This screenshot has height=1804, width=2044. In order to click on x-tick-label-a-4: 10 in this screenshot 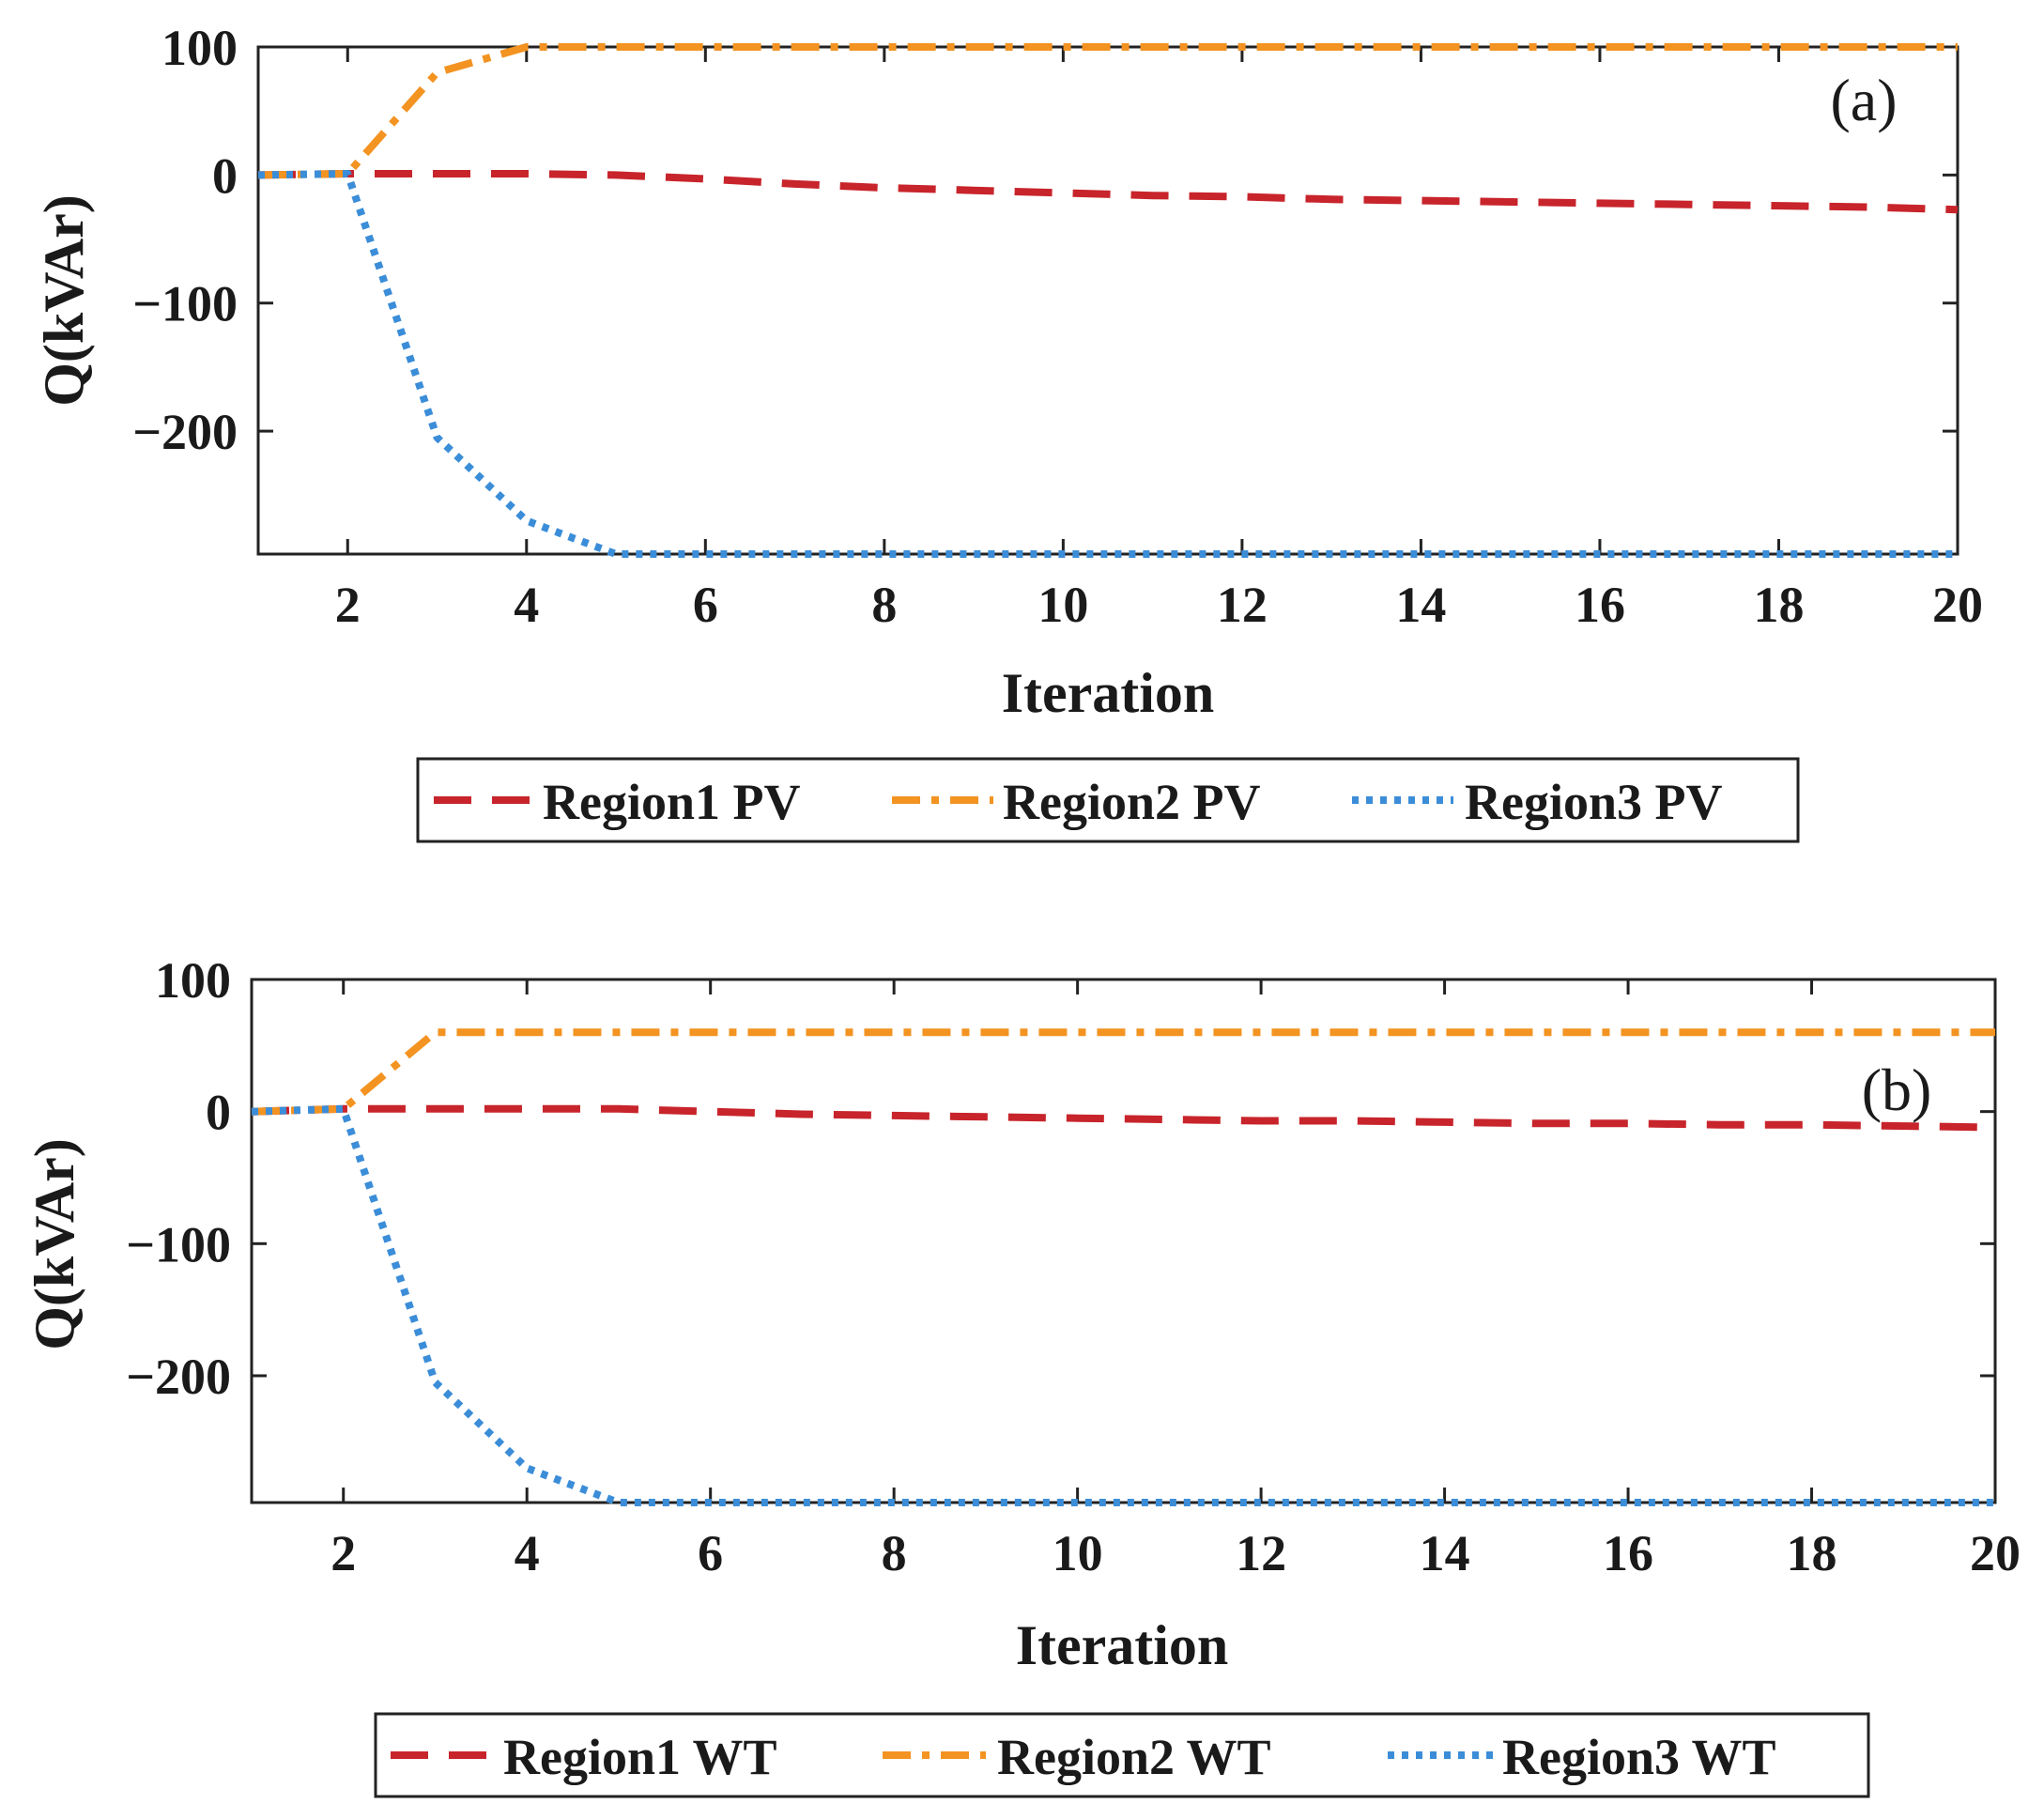, I will do `click(1062, 605)`.